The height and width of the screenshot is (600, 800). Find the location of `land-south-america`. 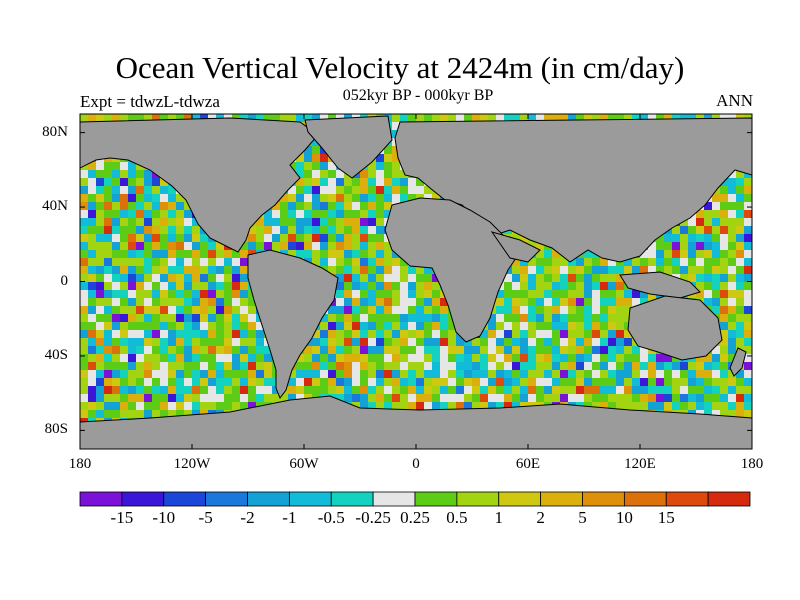

land-south-america is located at coordinates (293, 324).